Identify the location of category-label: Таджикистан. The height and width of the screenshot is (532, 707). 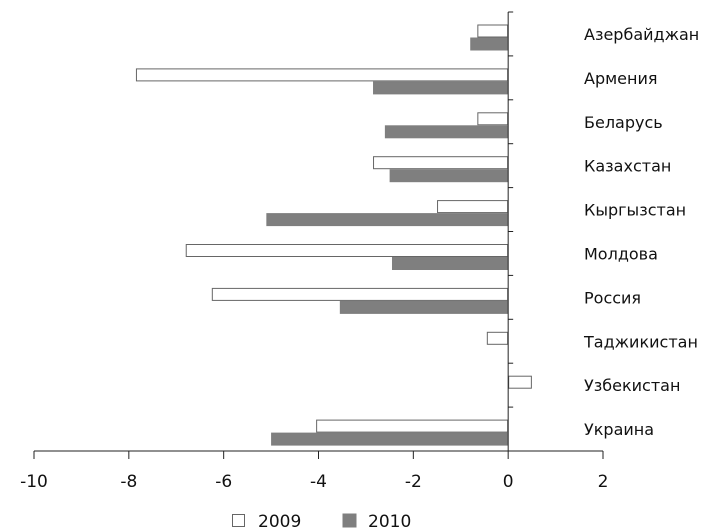
(640, 341).